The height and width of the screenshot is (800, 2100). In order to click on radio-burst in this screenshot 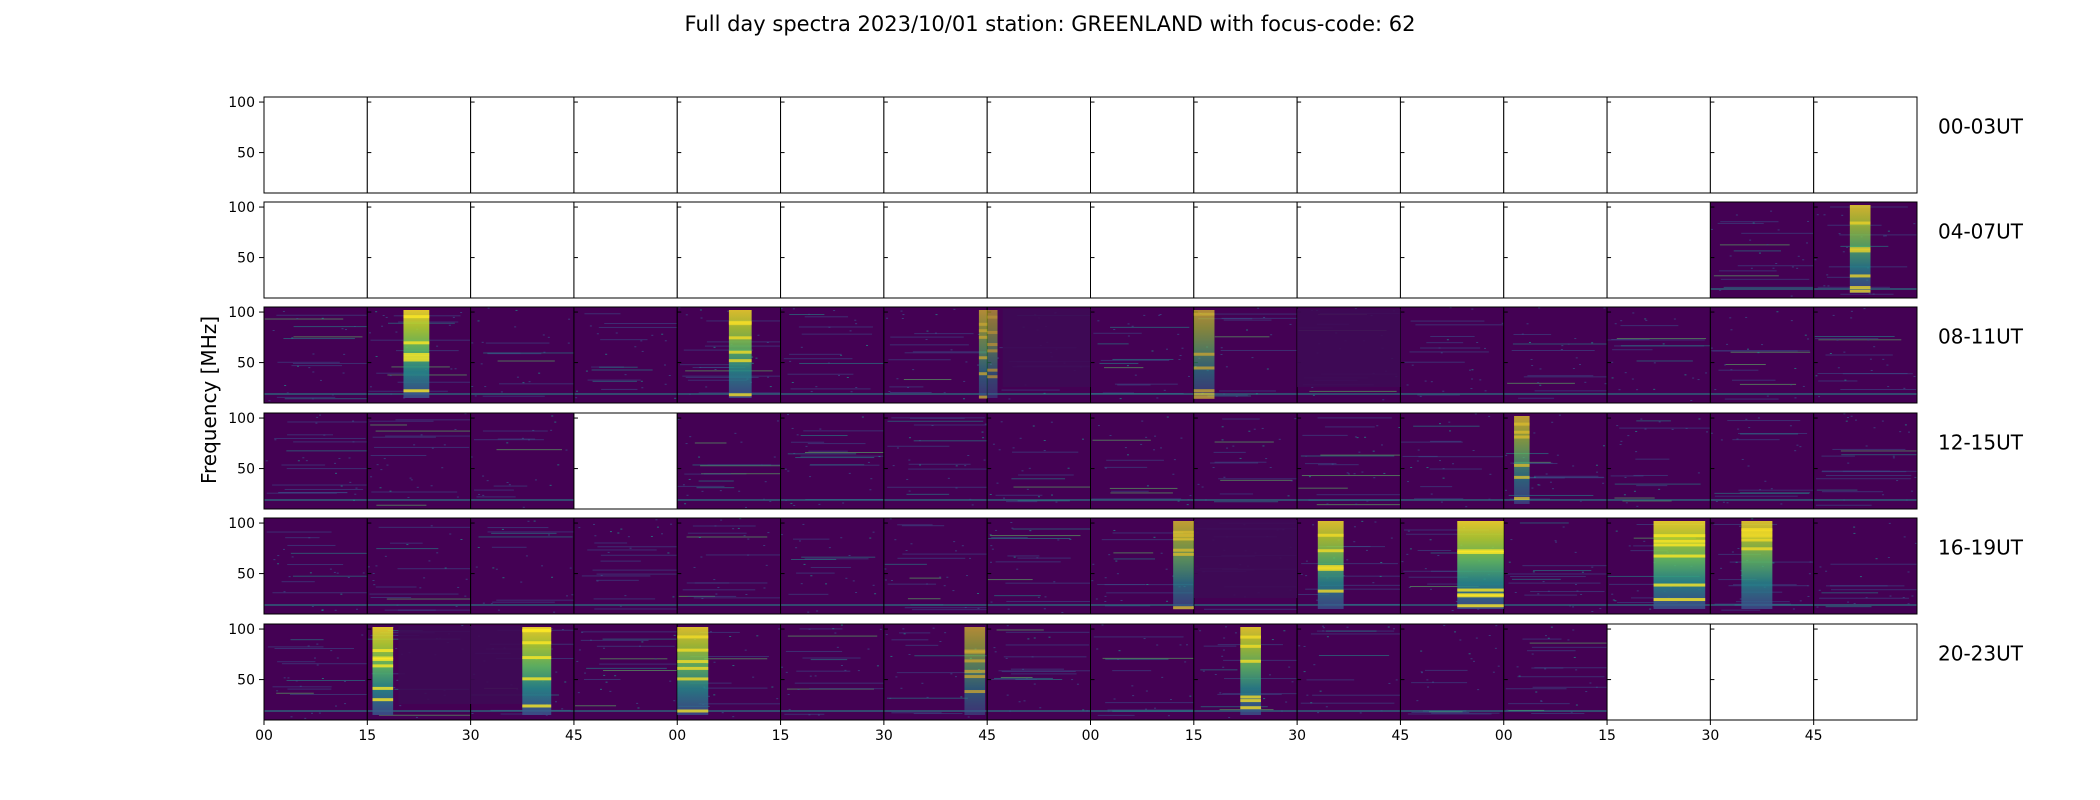, I will do `click(1860, 249)`.